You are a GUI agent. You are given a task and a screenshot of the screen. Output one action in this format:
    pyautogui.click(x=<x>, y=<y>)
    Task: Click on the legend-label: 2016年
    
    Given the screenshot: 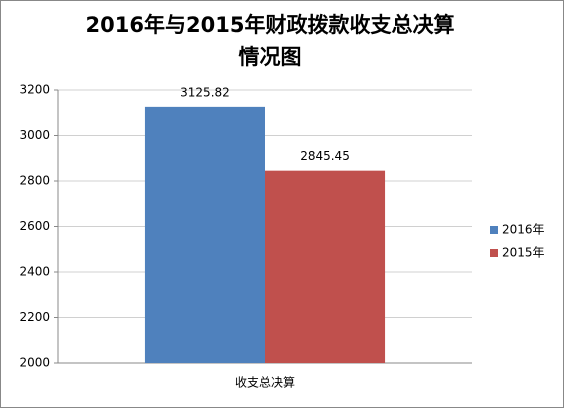 What is the action you would take?
    pyautogui.click(x=523, y=230)
    